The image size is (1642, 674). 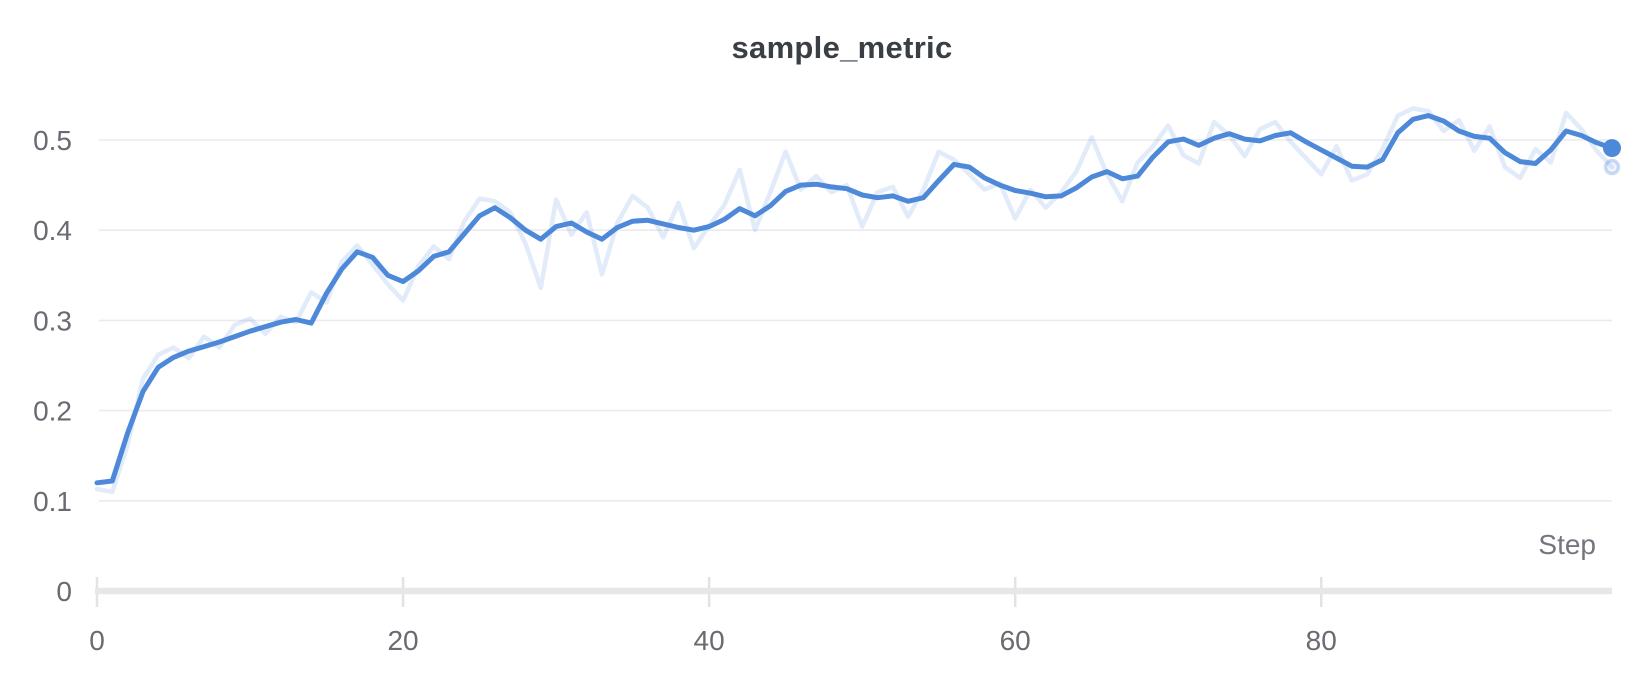 What do you see at coordinates (1567, 544) in the screenshot?
I see `x-axis-title: Step` at bounding box center [1567, 544].